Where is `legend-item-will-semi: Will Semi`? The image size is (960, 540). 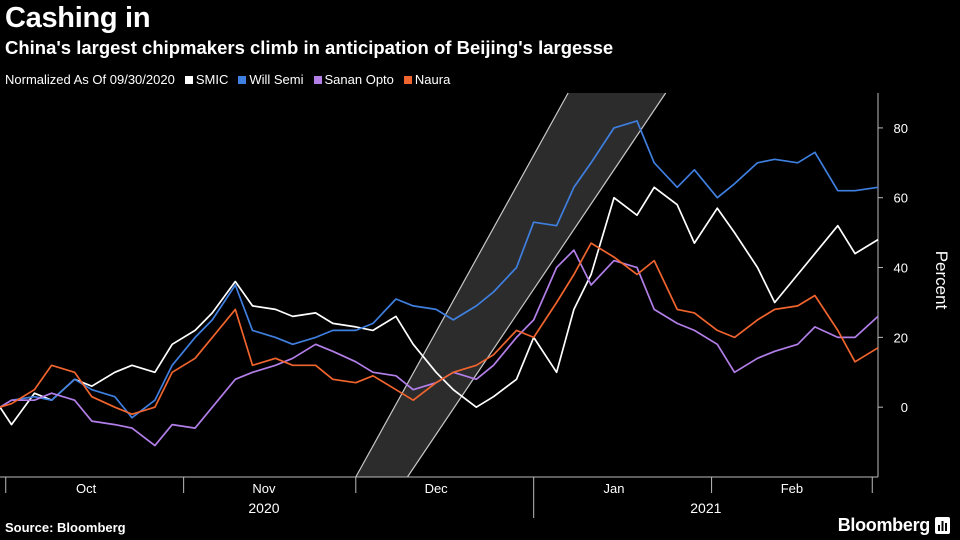 legend-item-will-semi: Will Semi is located at coordinates (271, 79).